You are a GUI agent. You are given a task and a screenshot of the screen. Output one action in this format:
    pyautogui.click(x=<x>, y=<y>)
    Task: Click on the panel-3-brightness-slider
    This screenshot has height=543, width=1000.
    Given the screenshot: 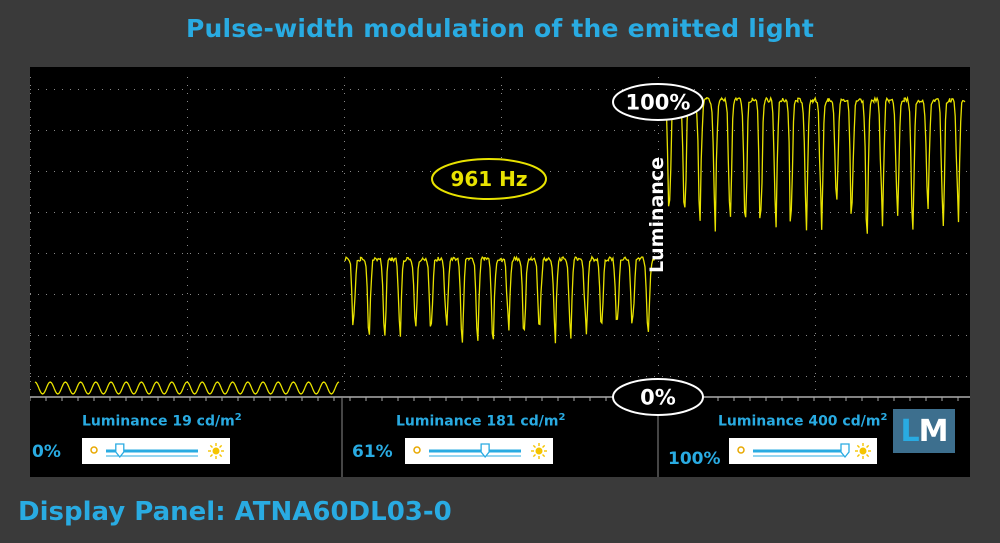 What is the action you would take?
    pyautogui.click(x=803, y=451)
    